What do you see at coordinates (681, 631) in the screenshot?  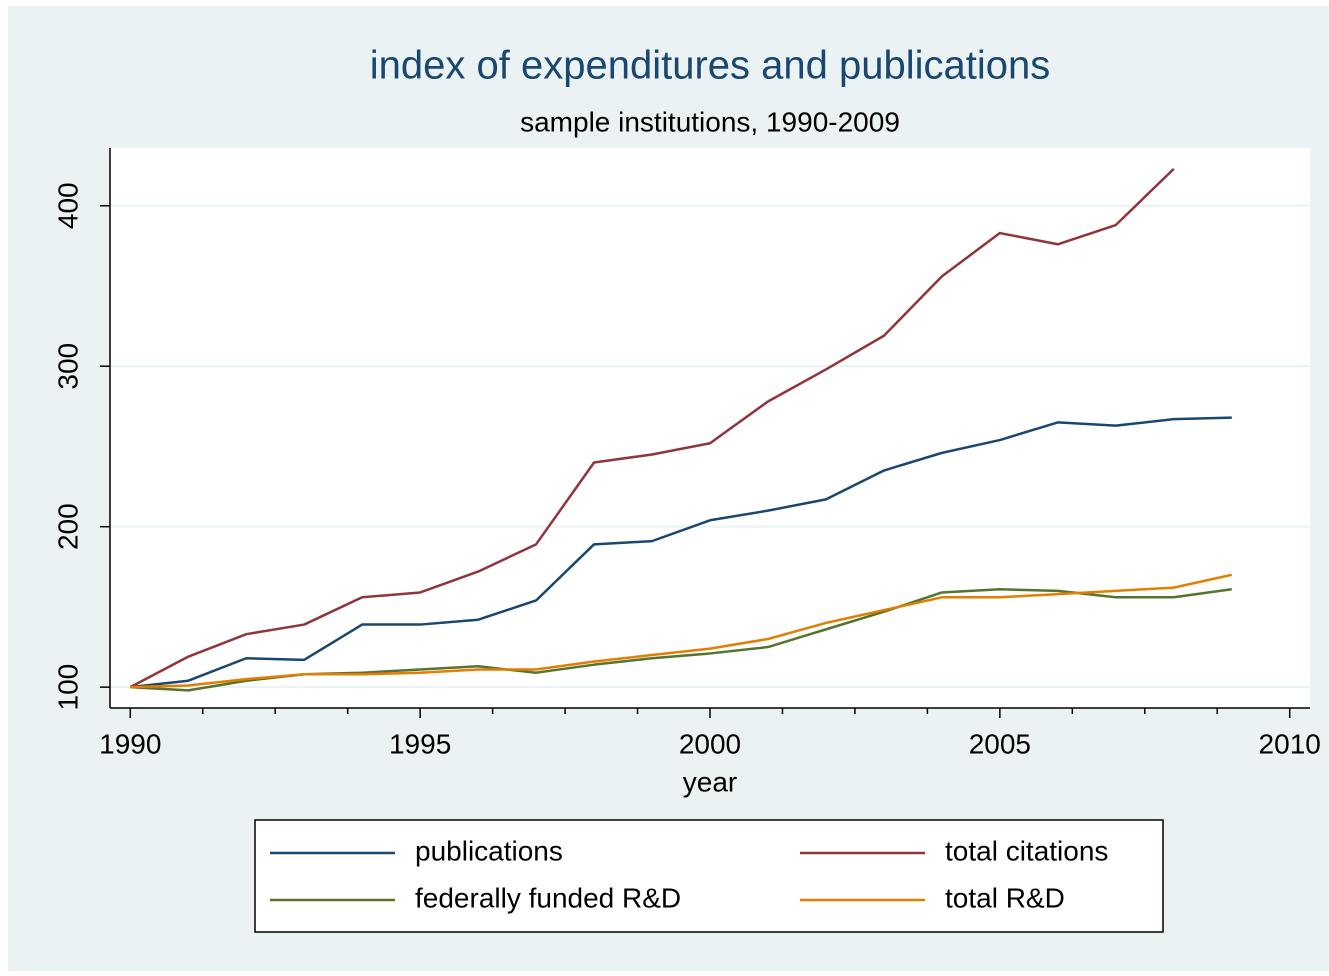 I see `series-line` at bounding box center [681, 631].